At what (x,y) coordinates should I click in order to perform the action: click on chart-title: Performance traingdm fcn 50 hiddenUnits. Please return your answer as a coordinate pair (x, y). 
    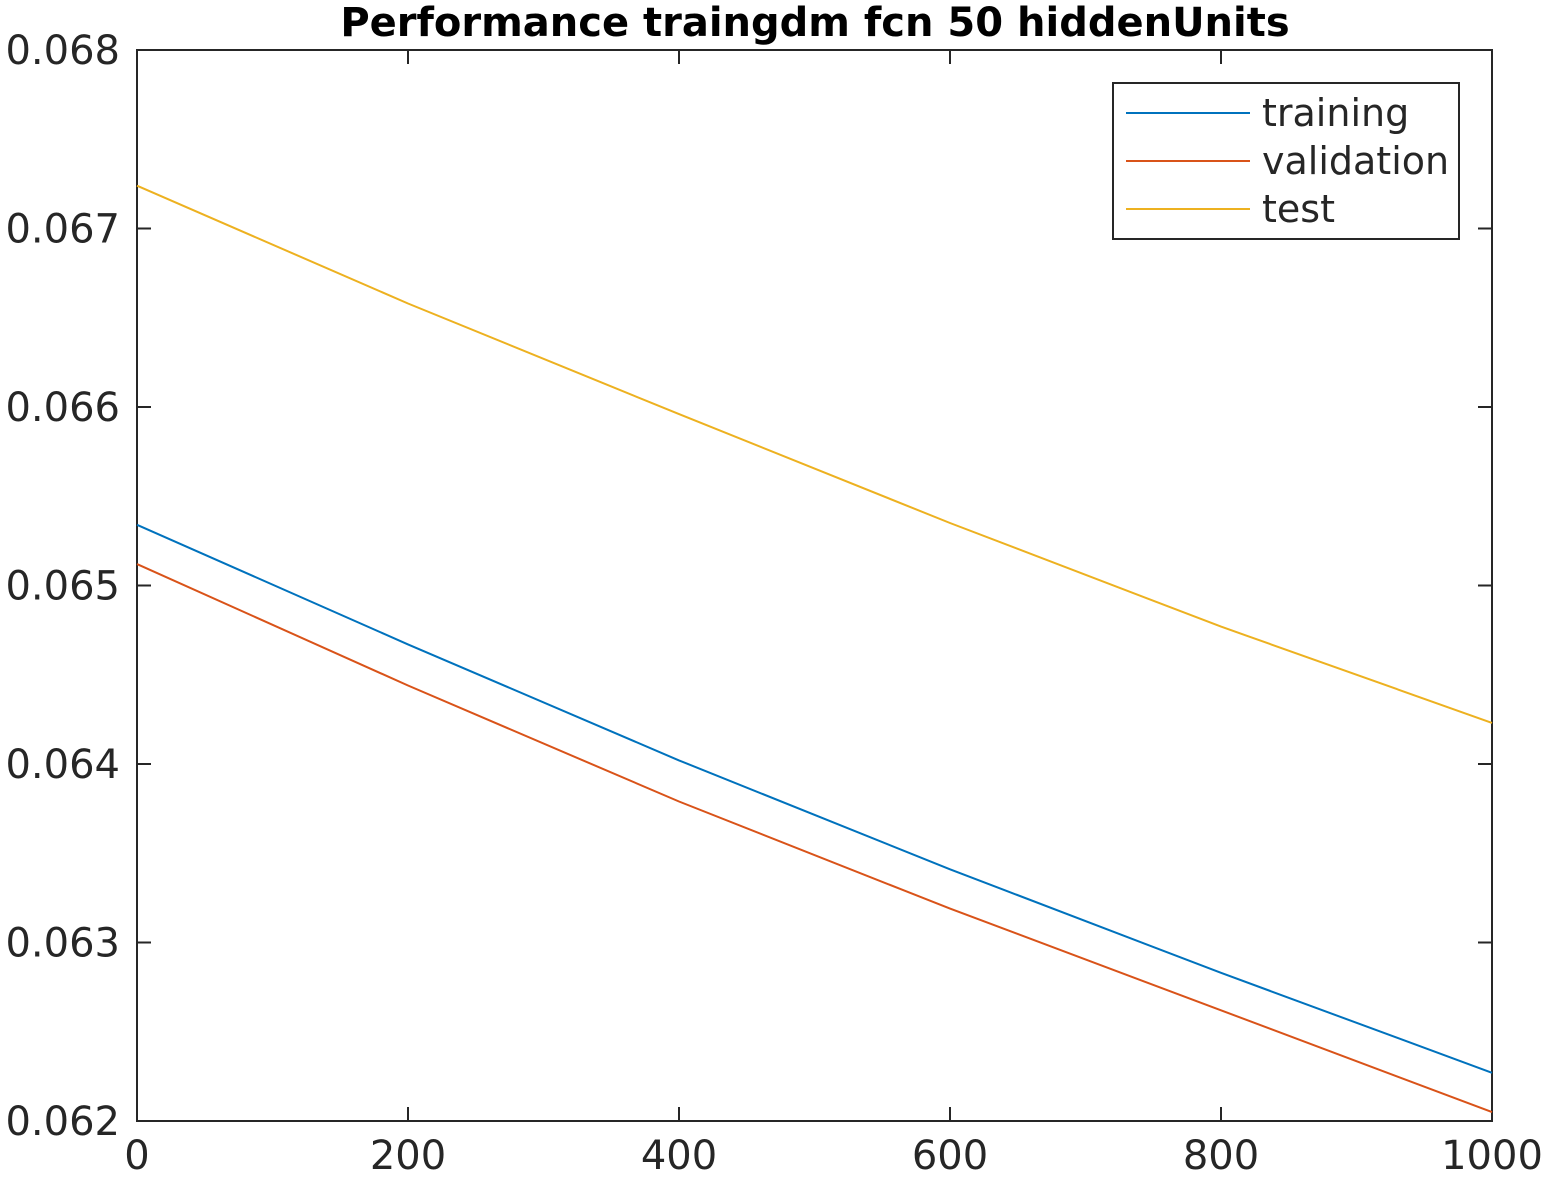
    Looking at the image, I should click on (814, 23).